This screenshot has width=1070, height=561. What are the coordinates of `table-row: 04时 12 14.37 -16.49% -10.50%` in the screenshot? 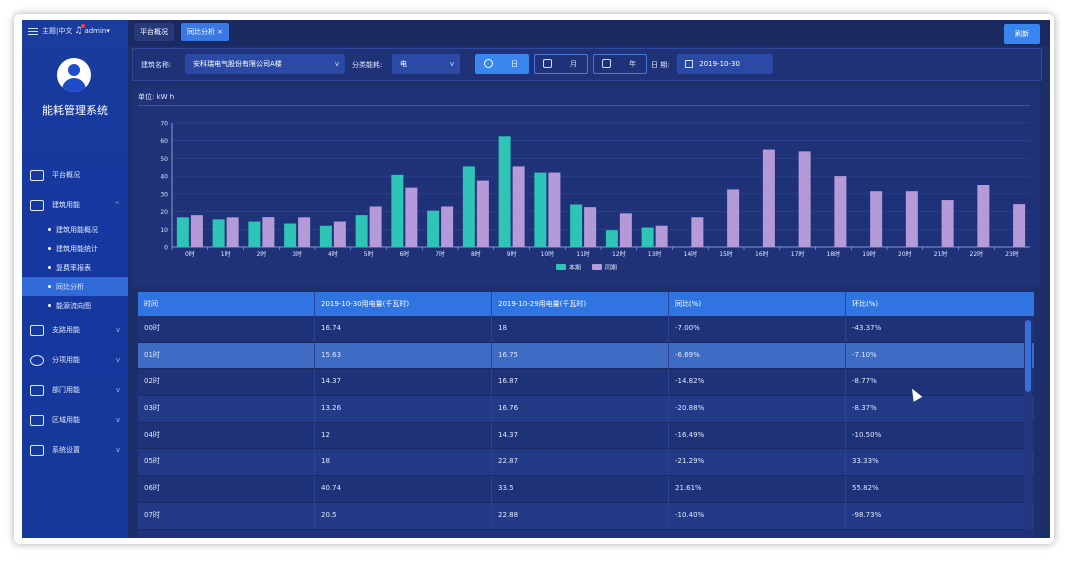 It's located at (586, 436).